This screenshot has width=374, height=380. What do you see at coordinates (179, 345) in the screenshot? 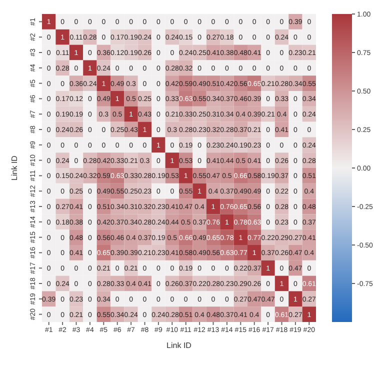
I see `x-axis-title: Link ID` at bounding box center [179, 345].